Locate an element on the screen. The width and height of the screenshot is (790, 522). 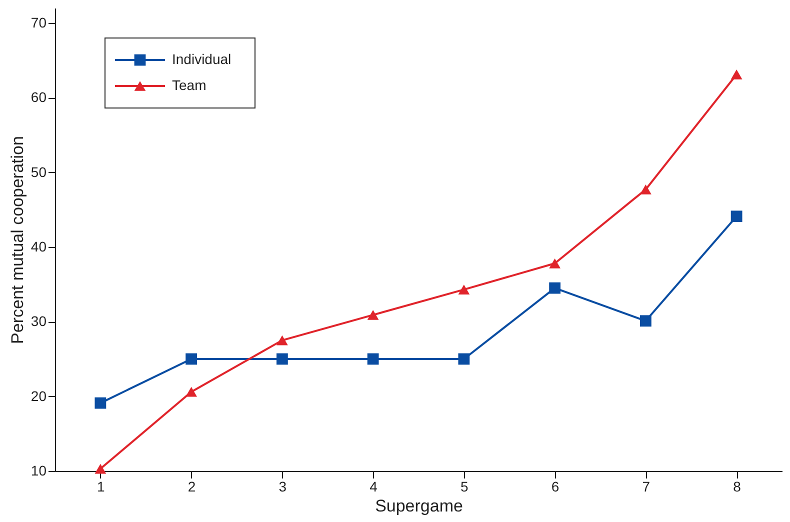
y-tick-label: 10 is located at coordinates (38, 470).